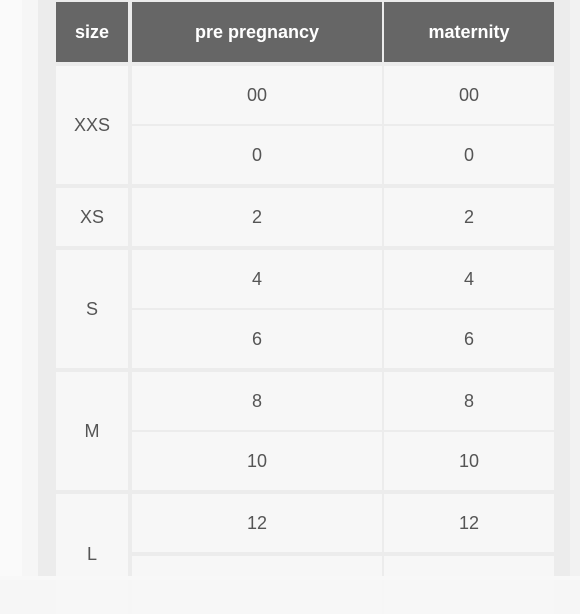 The image size is (580, 614). What do you see at coordinates (92, 309) in the screenshot?
I see `size-cell-s: S` at bounding box center [92, 309].